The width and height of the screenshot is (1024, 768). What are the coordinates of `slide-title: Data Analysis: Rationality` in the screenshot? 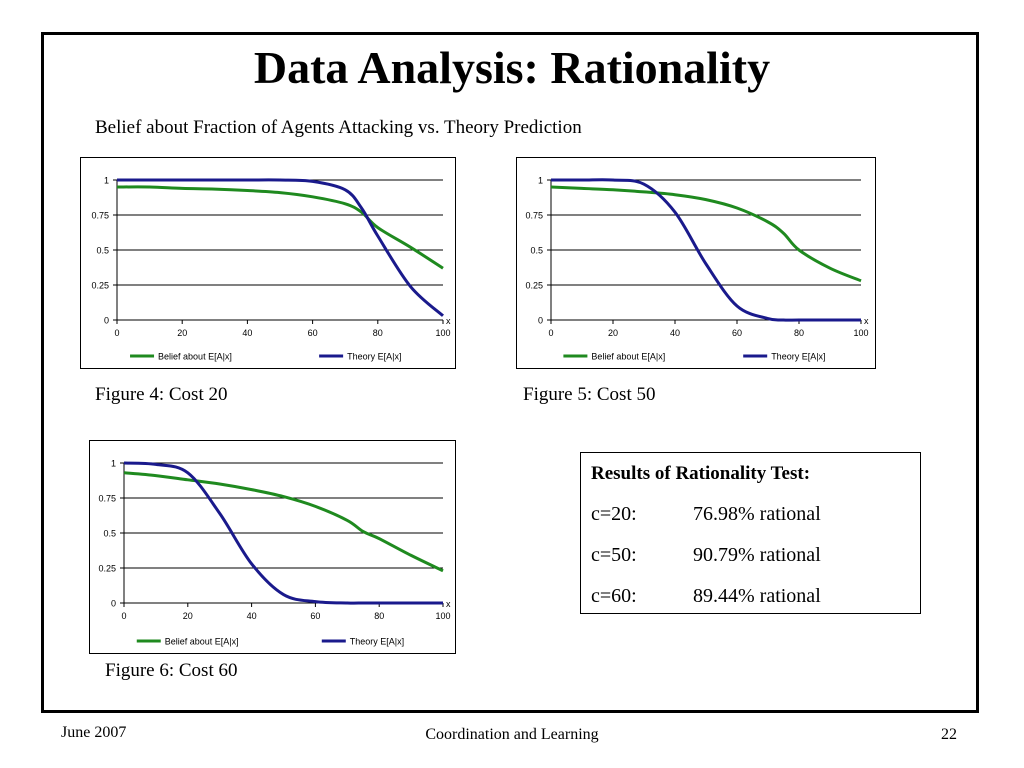 It's located at (512, 67).